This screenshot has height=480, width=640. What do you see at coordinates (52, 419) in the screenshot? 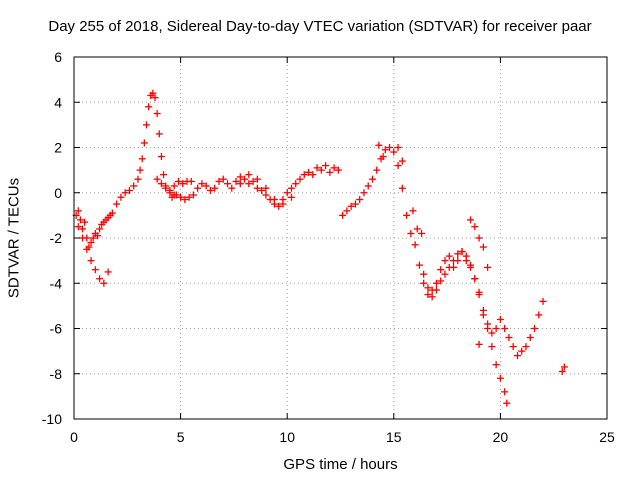
I see `y-tick-label-0: -10` at bounding box center [52, 419].